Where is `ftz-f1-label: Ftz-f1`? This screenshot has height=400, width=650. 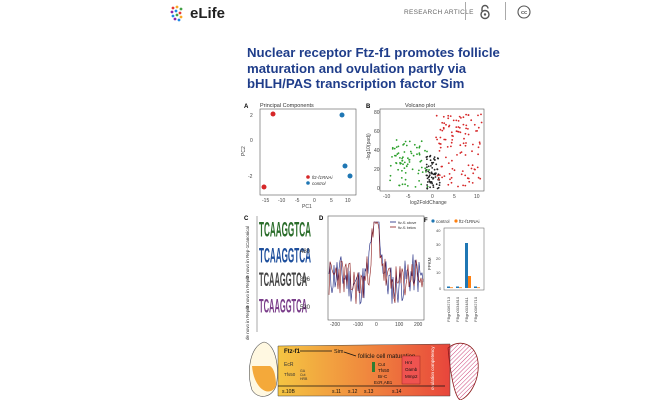
ftz-f1-label: Ftz-f1 is located at coordinates (292, 352).